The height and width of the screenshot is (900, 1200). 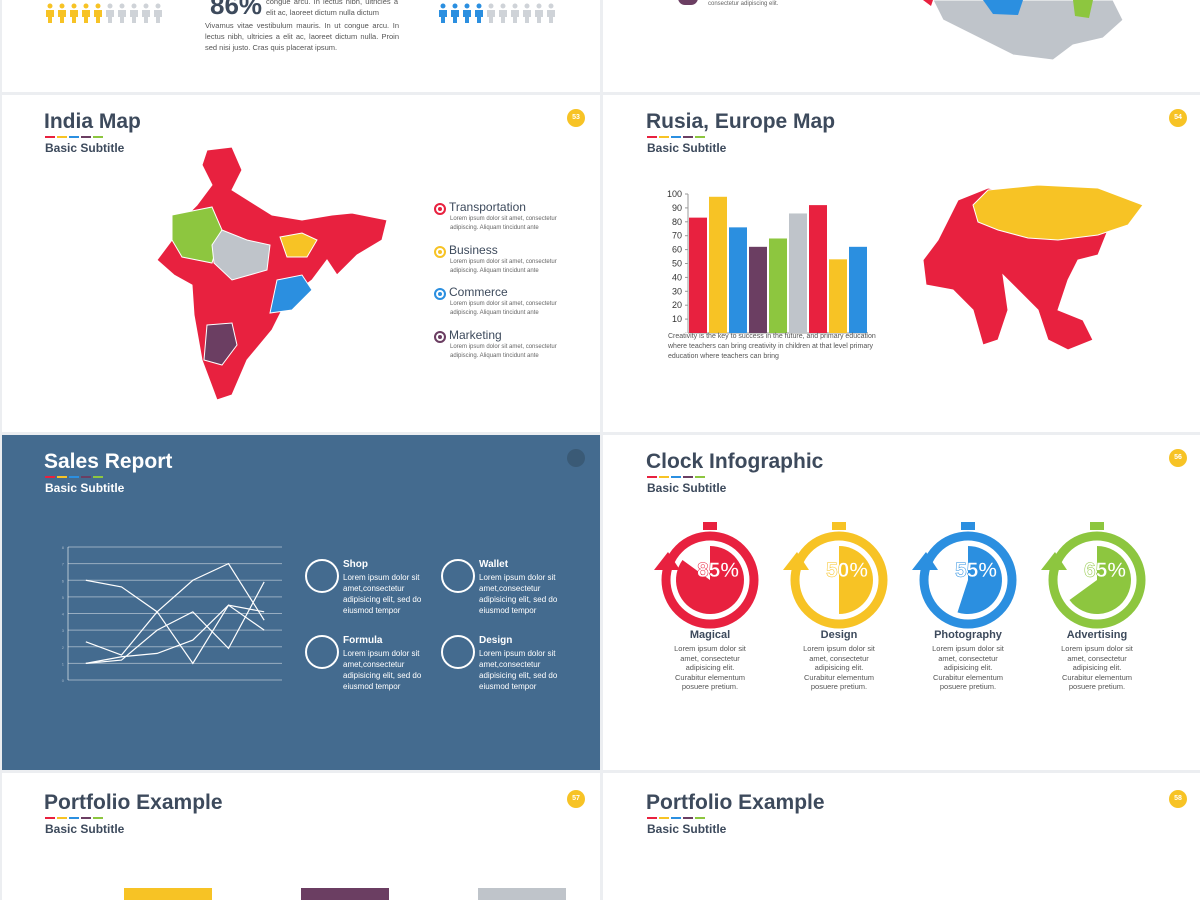 What do you see at coordinates (355, 564) in the screenshot?
I see `item-name: Shop` at bounding box center [355, 564].